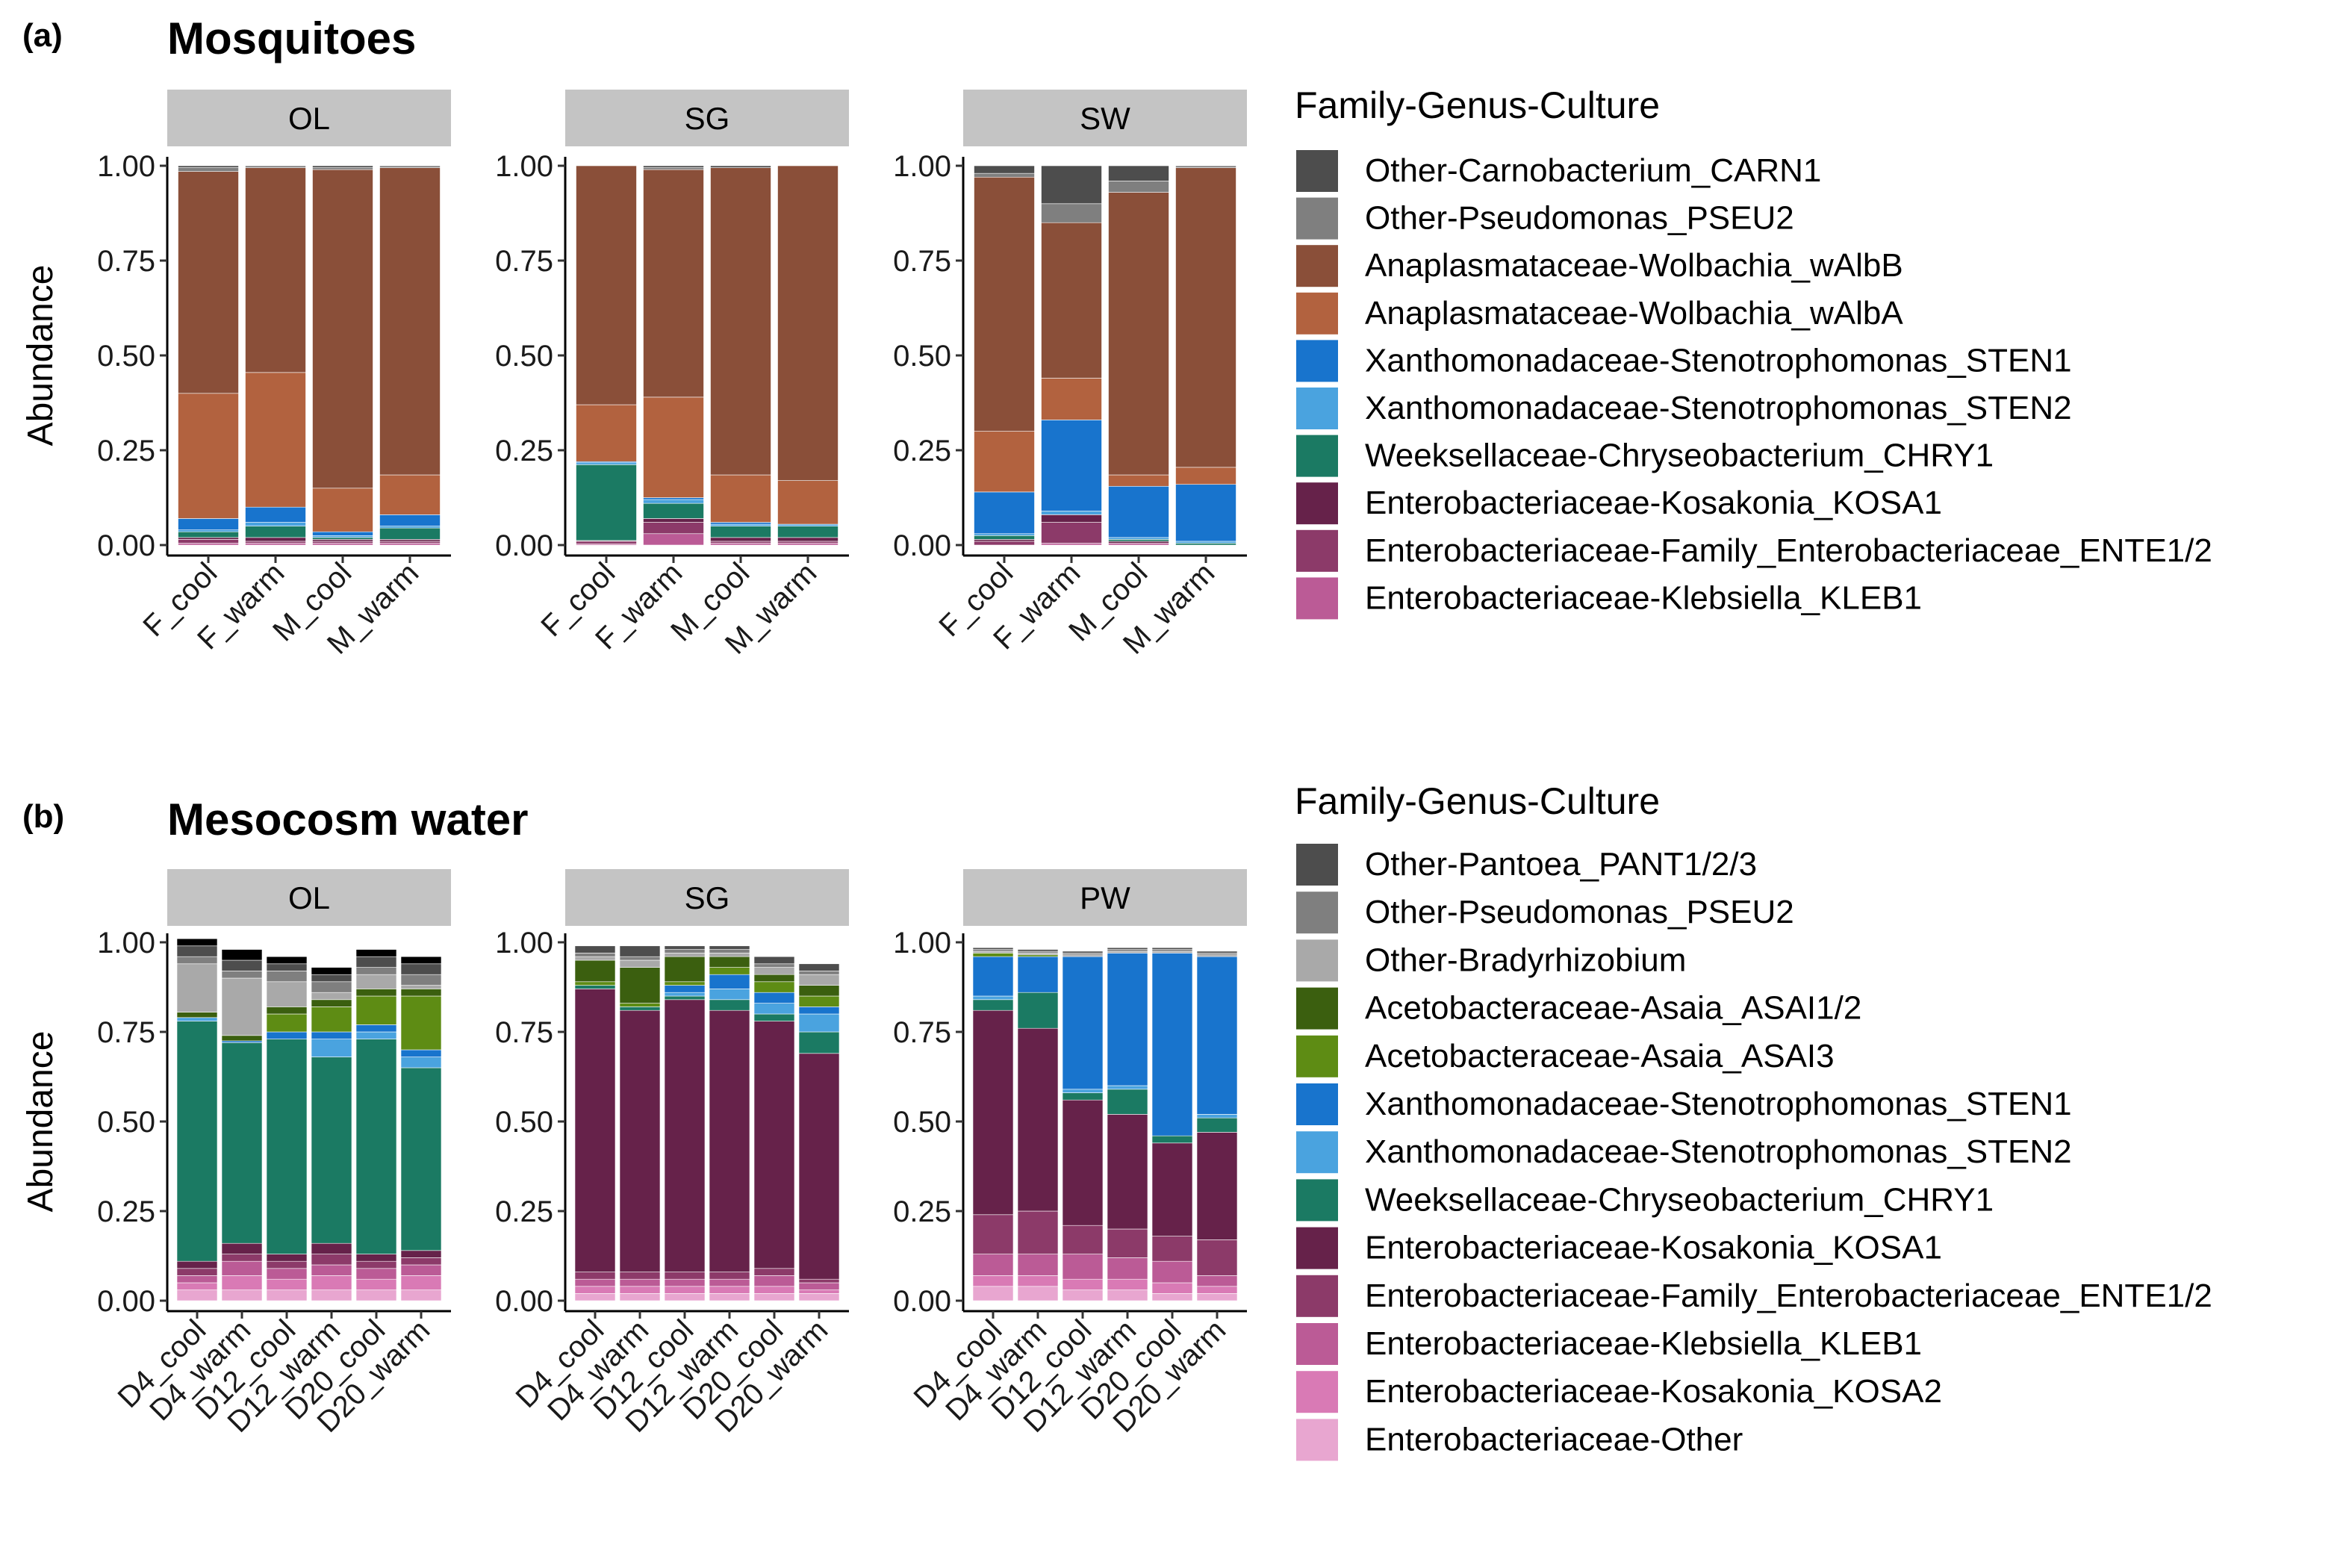  I want to click on facet-strip-label: PW, so click(1105, 897).